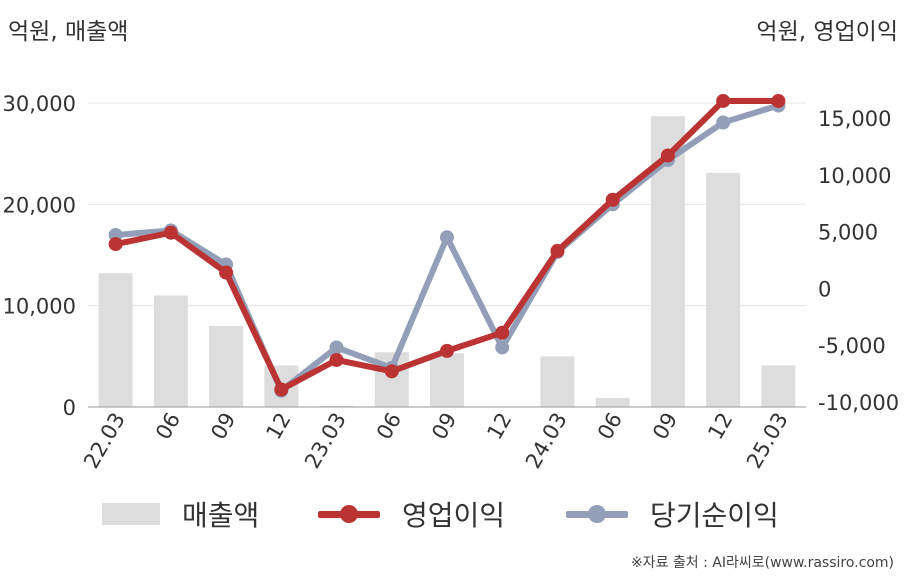  What do you see at coordinates (104, 441) in the screenshot?
I see `x-tick-label: 22.03` at bounding box center [104, 441].